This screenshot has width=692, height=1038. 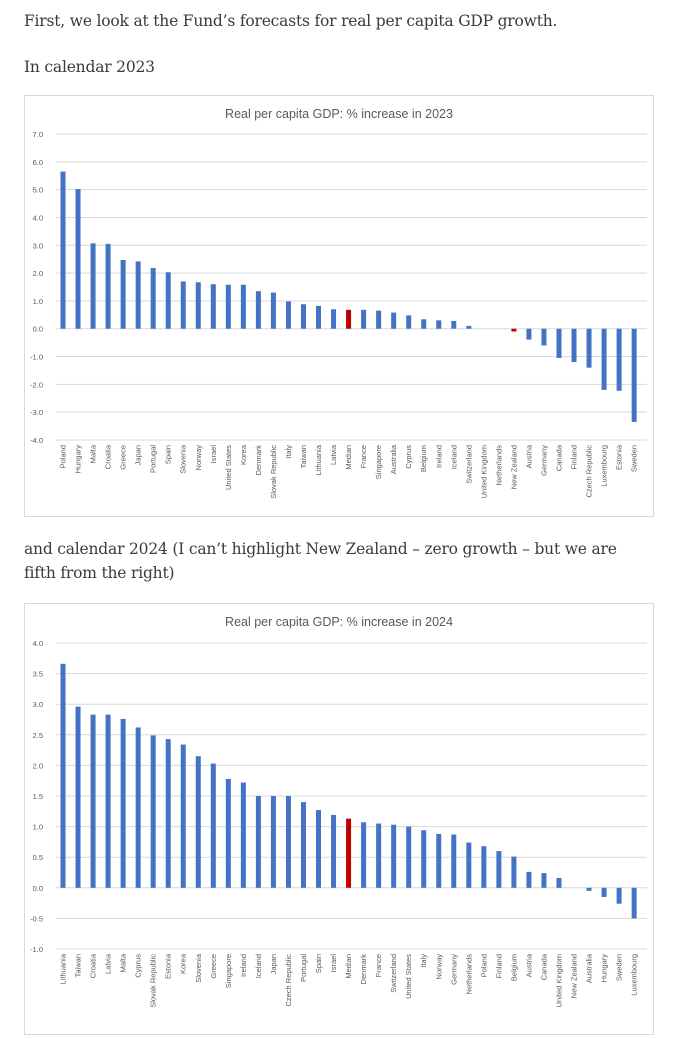 I want to click on x-category-label: Spain, so click(x=318, y=963).